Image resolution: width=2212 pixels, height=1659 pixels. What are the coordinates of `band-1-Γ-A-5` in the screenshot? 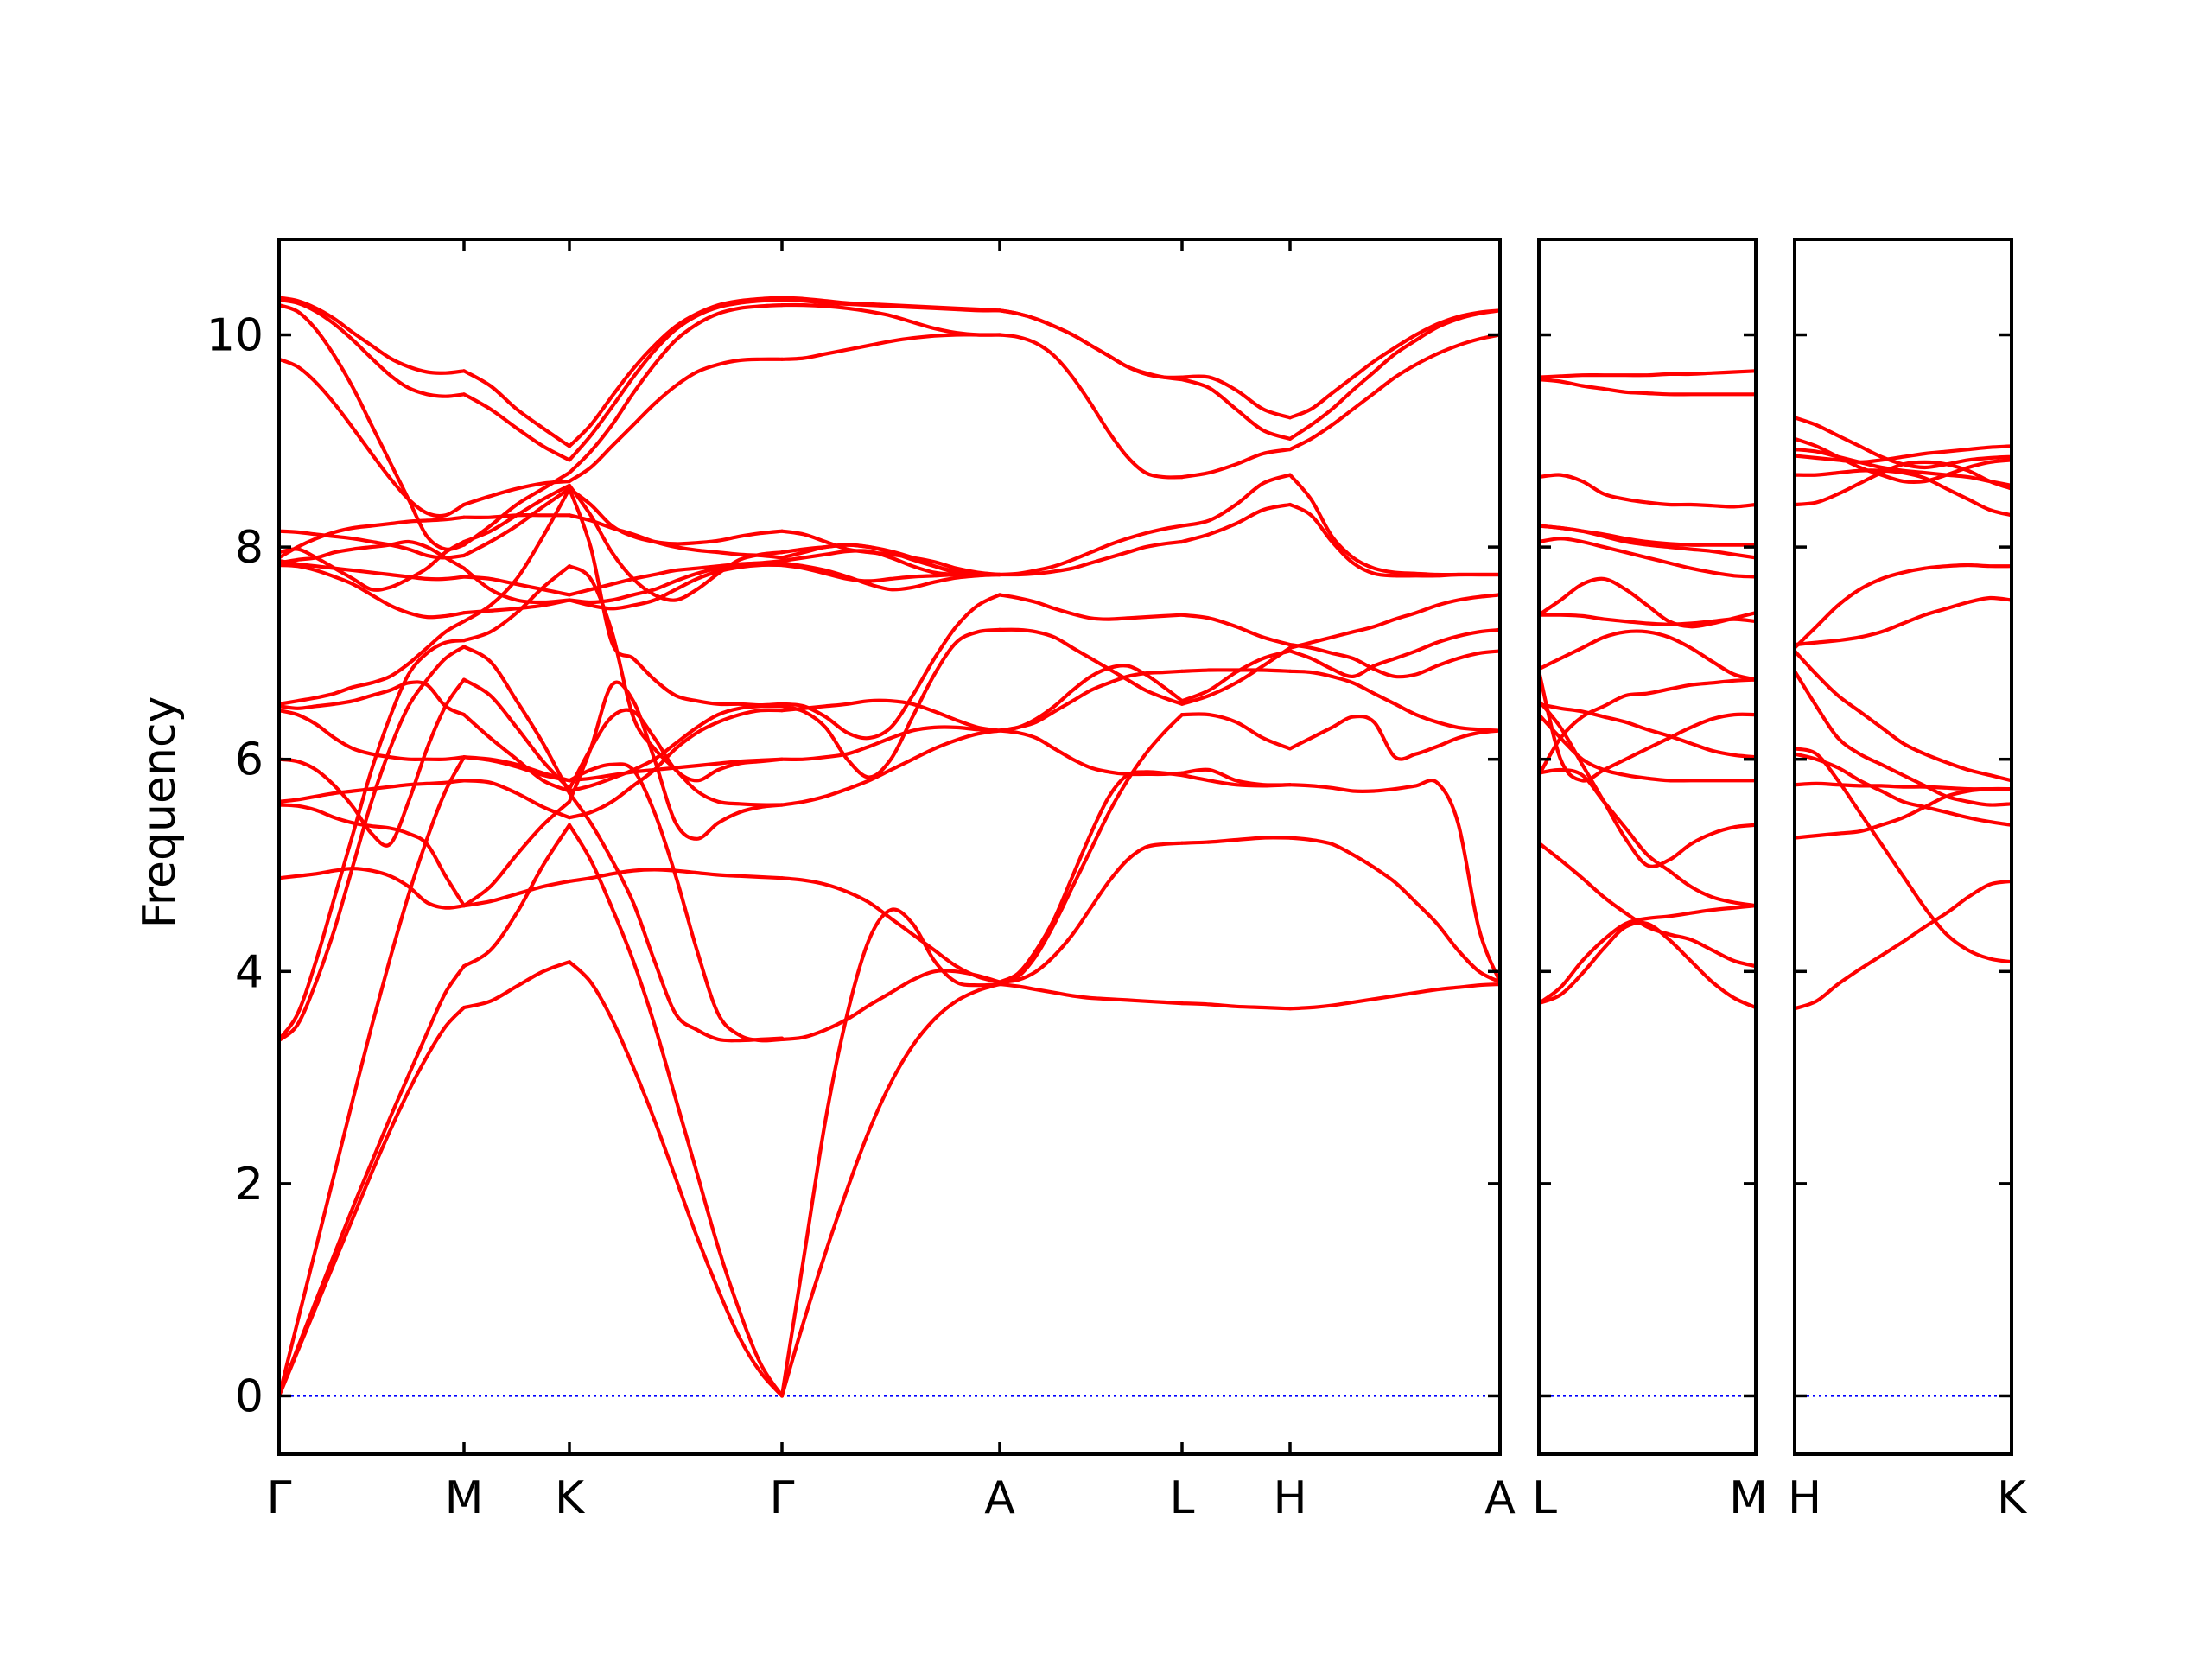 It's located at (890, 767).